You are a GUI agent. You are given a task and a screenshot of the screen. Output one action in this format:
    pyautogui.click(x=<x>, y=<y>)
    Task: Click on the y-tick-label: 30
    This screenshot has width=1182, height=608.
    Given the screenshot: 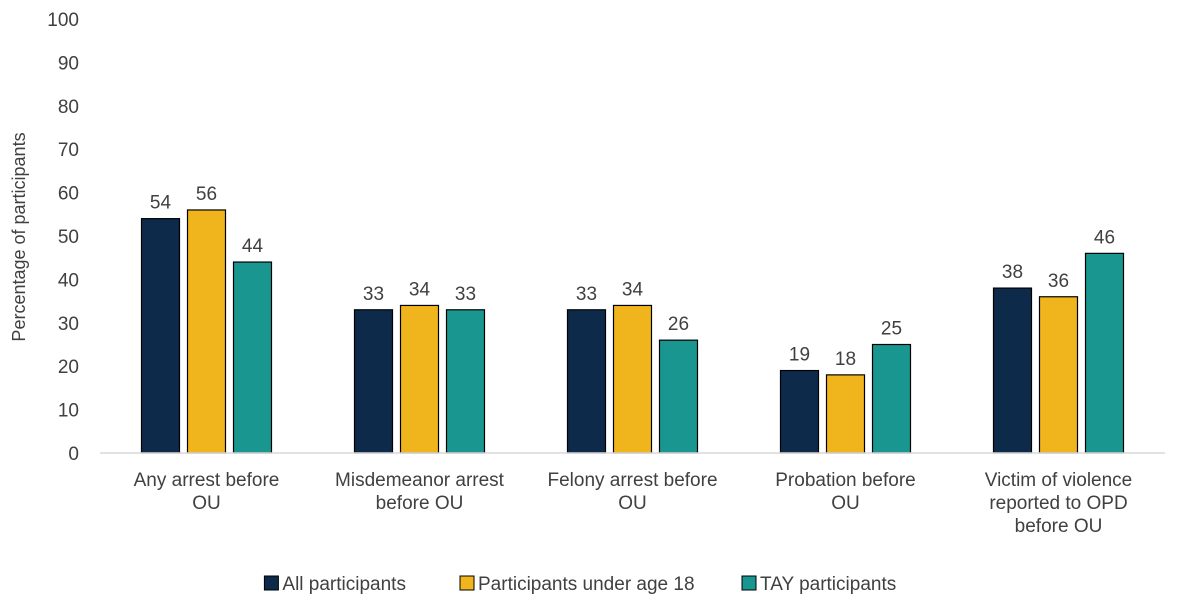 What is the action you would take?
    pyautogui.click(x=68, y=324)
    